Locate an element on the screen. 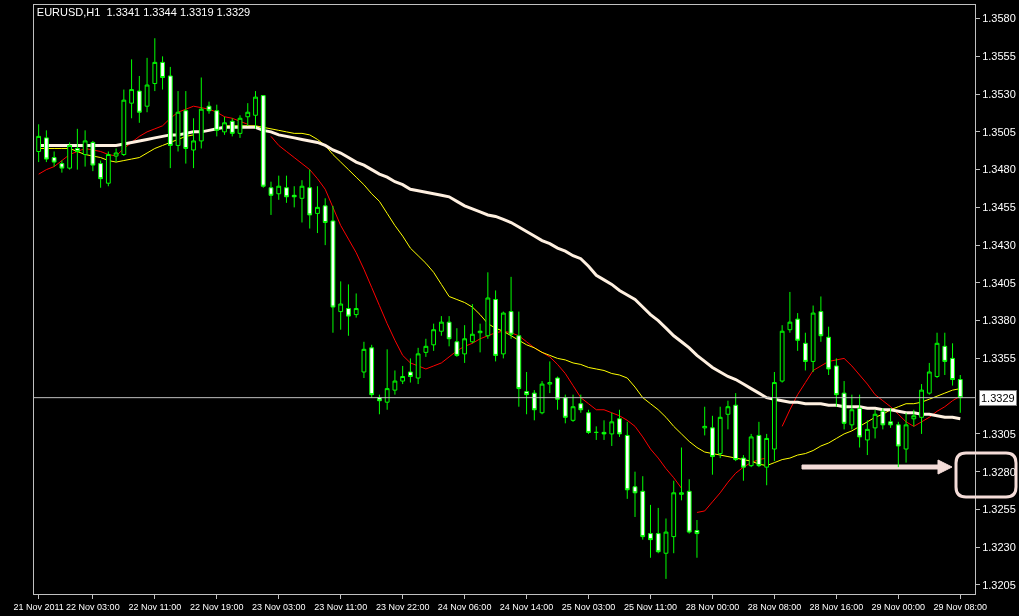 The height and width of the screenshot is (616, 1019). x-tick-label: 28 Nov 16:00 is located at coordinates (836, 606).